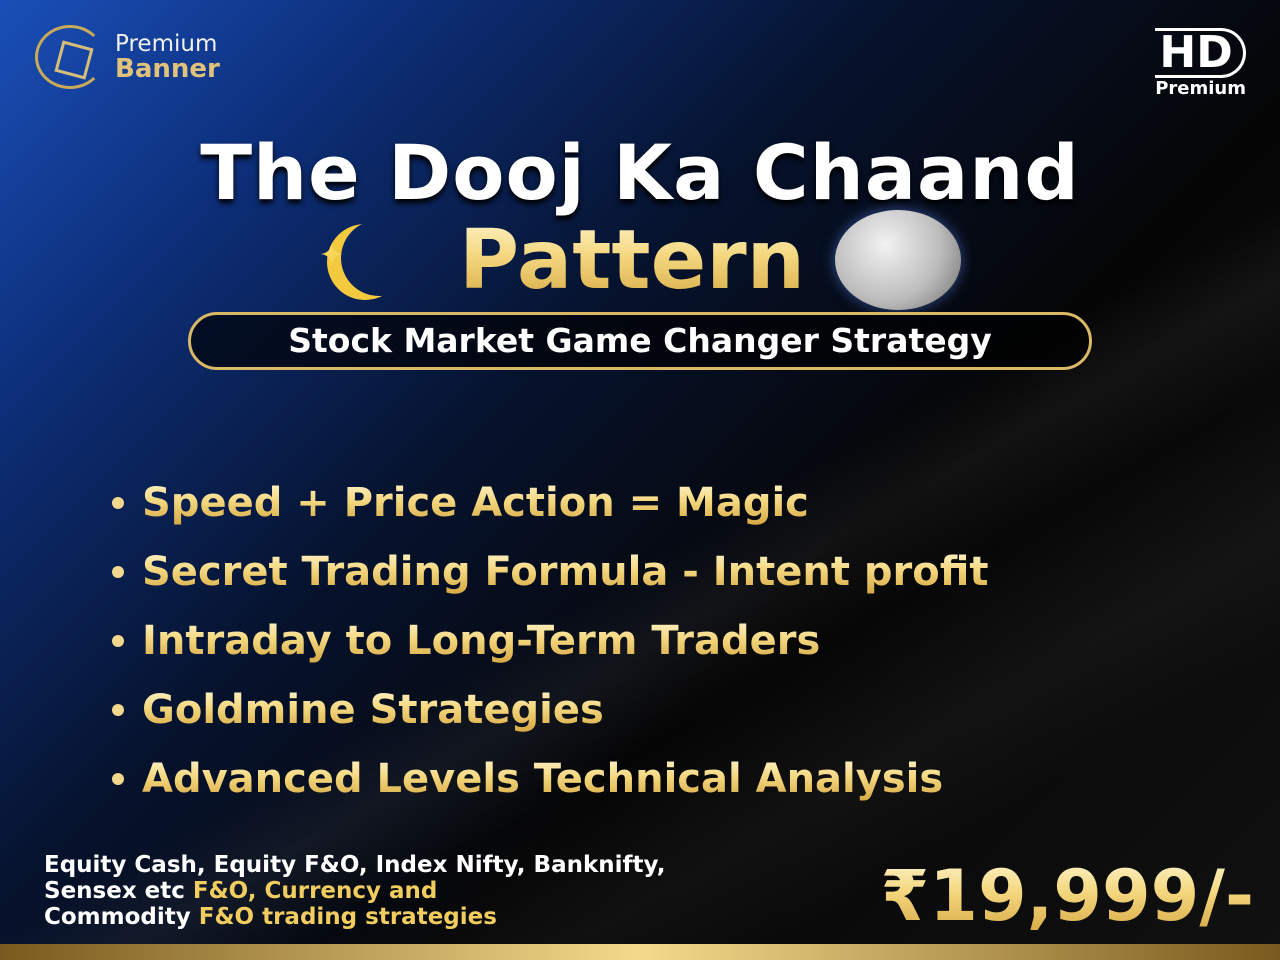 The width and height of the screenshot is (1280, 960). I want to click on feature-item: Advanced Levels Technical Analysis, so click(550, 778).